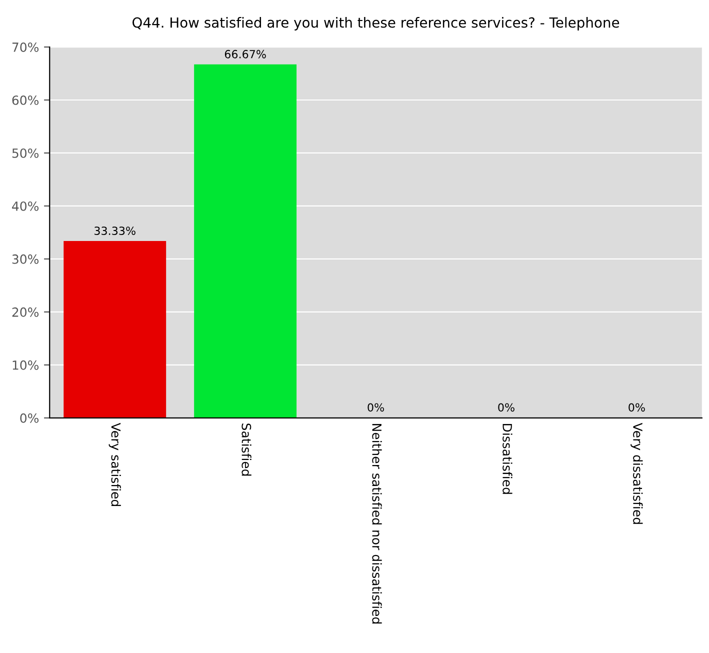 The image size is (709, 653). What do you see at coordinates (376, 23) in the screenshot?
I see `chart-title: Q44. How satisfied are you with these reference services? - Telephone` at bounding box center [376, 23].